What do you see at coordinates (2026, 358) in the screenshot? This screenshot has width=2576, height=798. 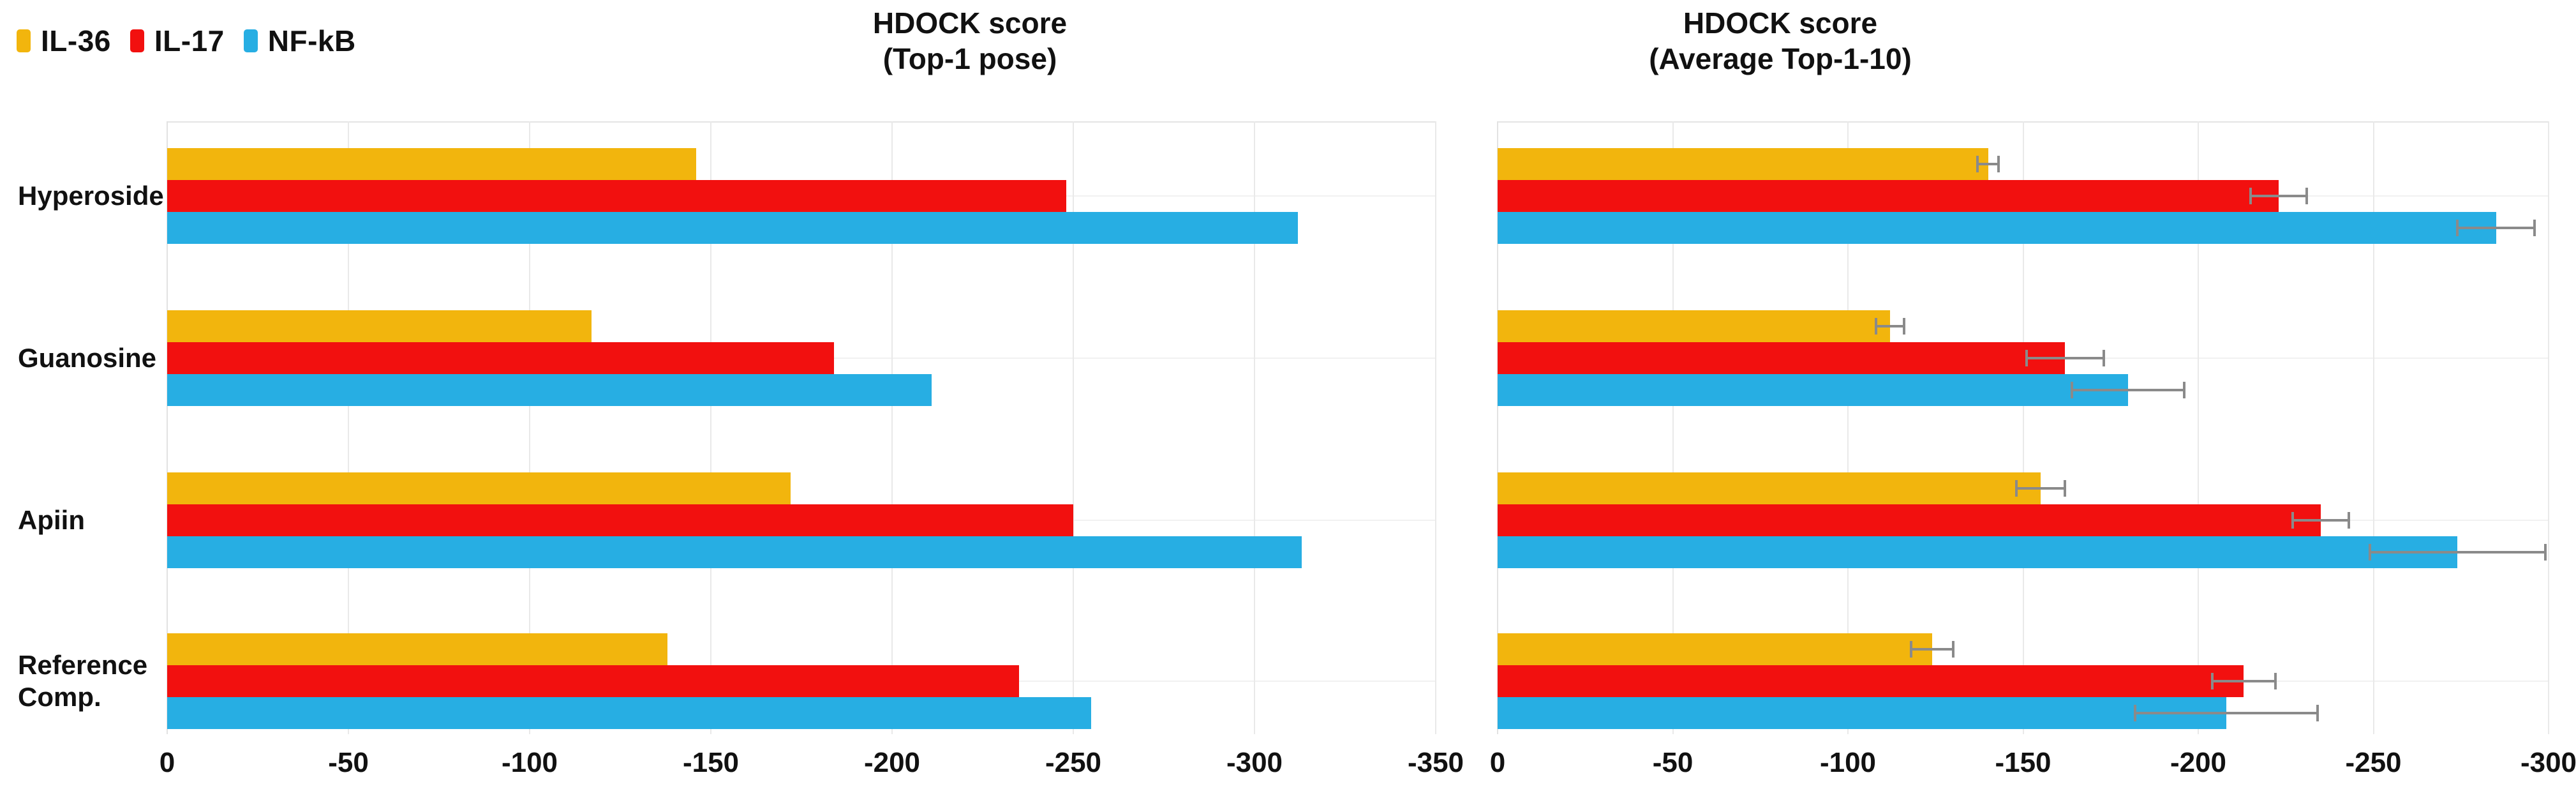 I see `error-bar-avg-guanosine-il-17-cap-left` at bounding box center [2026, 358].